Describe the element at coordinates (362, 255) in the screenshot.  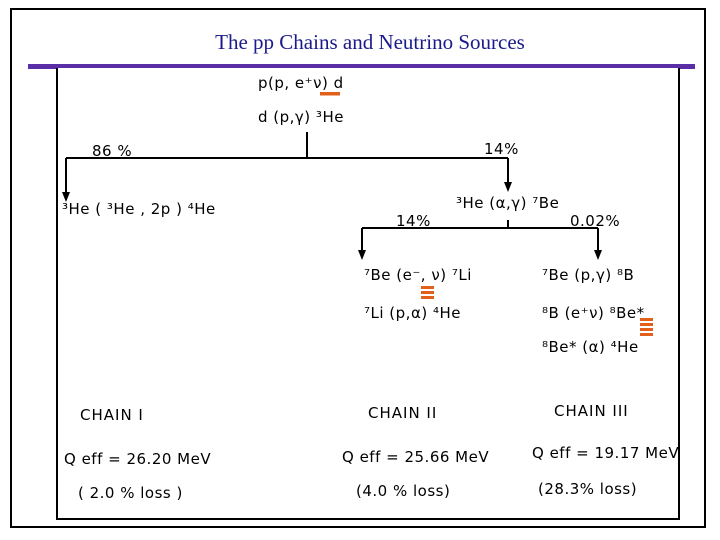
I see `chain2-arrow` at that location.